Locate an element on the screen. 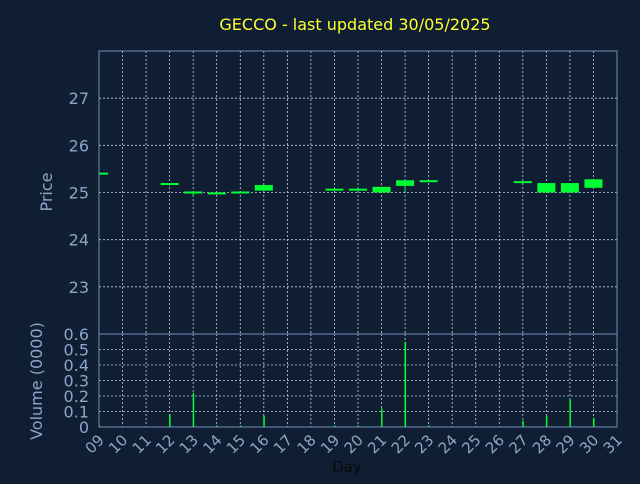 The height and width of the screenshot is (484, 640). price-y-tick-label: 26 is located at coordinates (79, 145).